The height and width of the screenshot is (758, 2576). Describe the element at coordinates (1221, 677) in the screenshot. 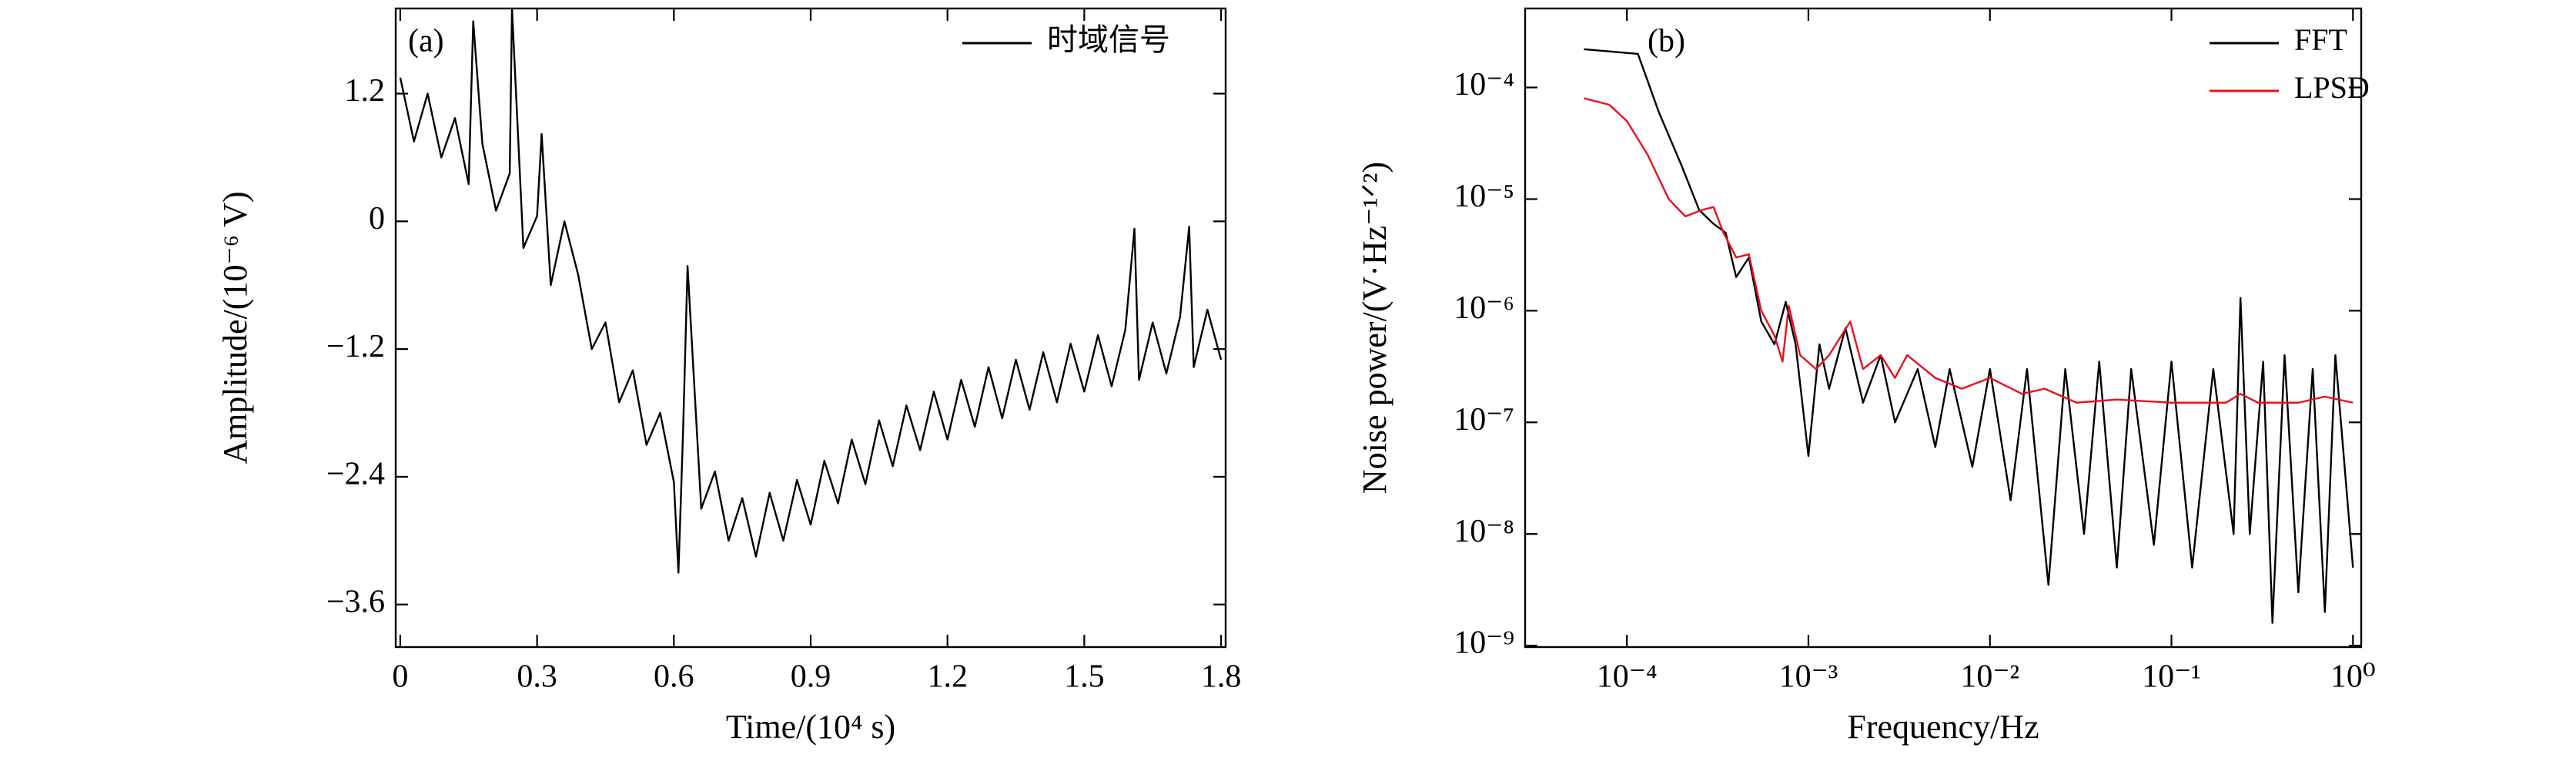

I see `x-tick-label: 1.8` at that location.